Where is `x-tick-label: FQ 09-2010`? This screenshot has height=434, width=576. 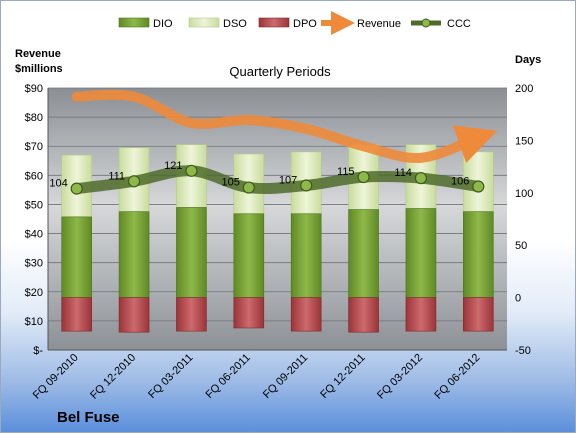 x-tick-label: FQ 09-2010 is located at coordinates (56, 377).